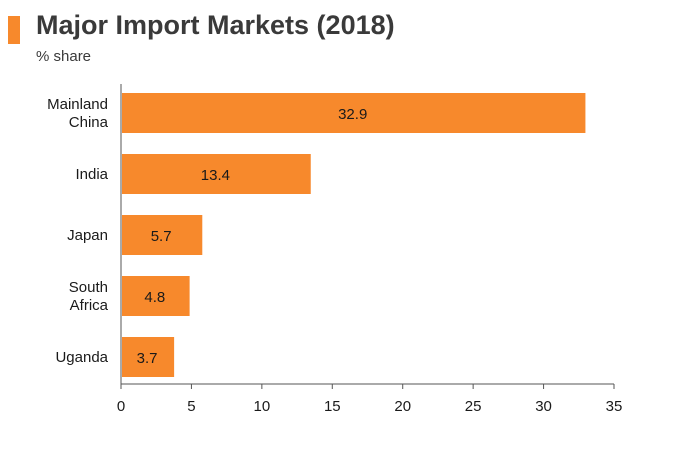 This screenshot has height=451, width=700. What do you see at coordinates (81, 357) in the screenshot?
I see `category-label: Uganda` at bounding box center [81, 357].